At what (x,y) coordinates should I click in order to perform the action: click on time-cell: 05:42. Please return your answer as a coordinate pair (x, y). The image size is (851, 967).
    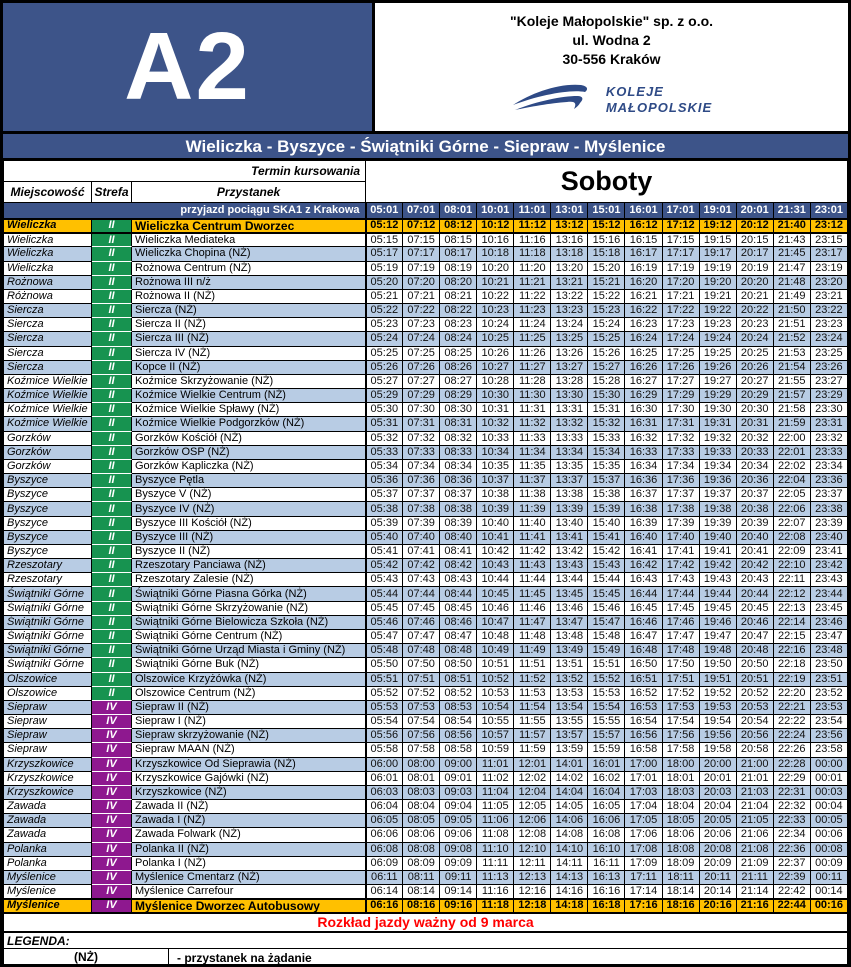
    Looking at the image, I should click on (384, 566).